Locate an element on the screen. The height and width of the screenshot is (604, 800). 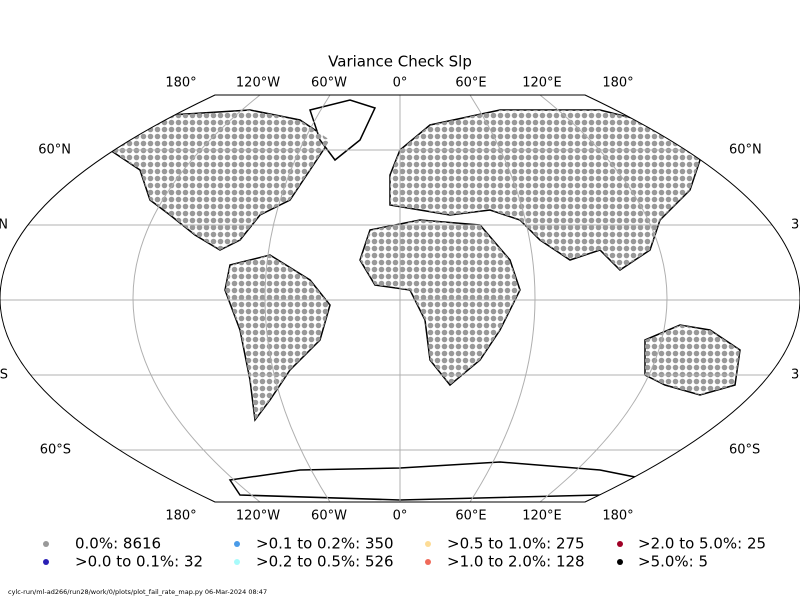
legend-label: 0.0%: 8616 is located at coordinates (118, 544).